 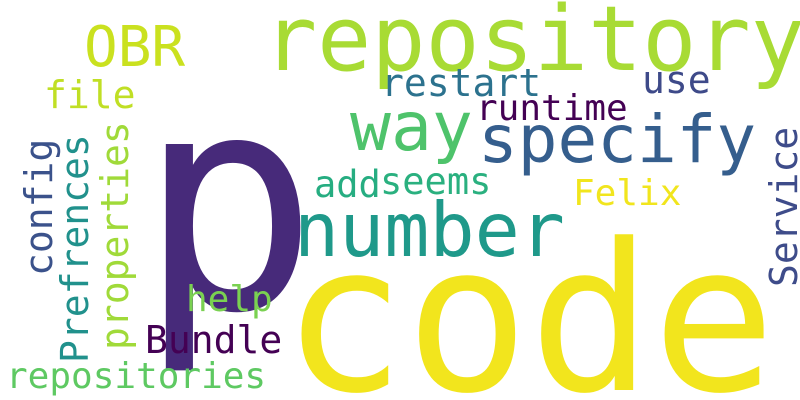 What do you see at coordinates (617, 139) in the screenshot?
I see `word-specify: specify` at bounding box center [617, 139].